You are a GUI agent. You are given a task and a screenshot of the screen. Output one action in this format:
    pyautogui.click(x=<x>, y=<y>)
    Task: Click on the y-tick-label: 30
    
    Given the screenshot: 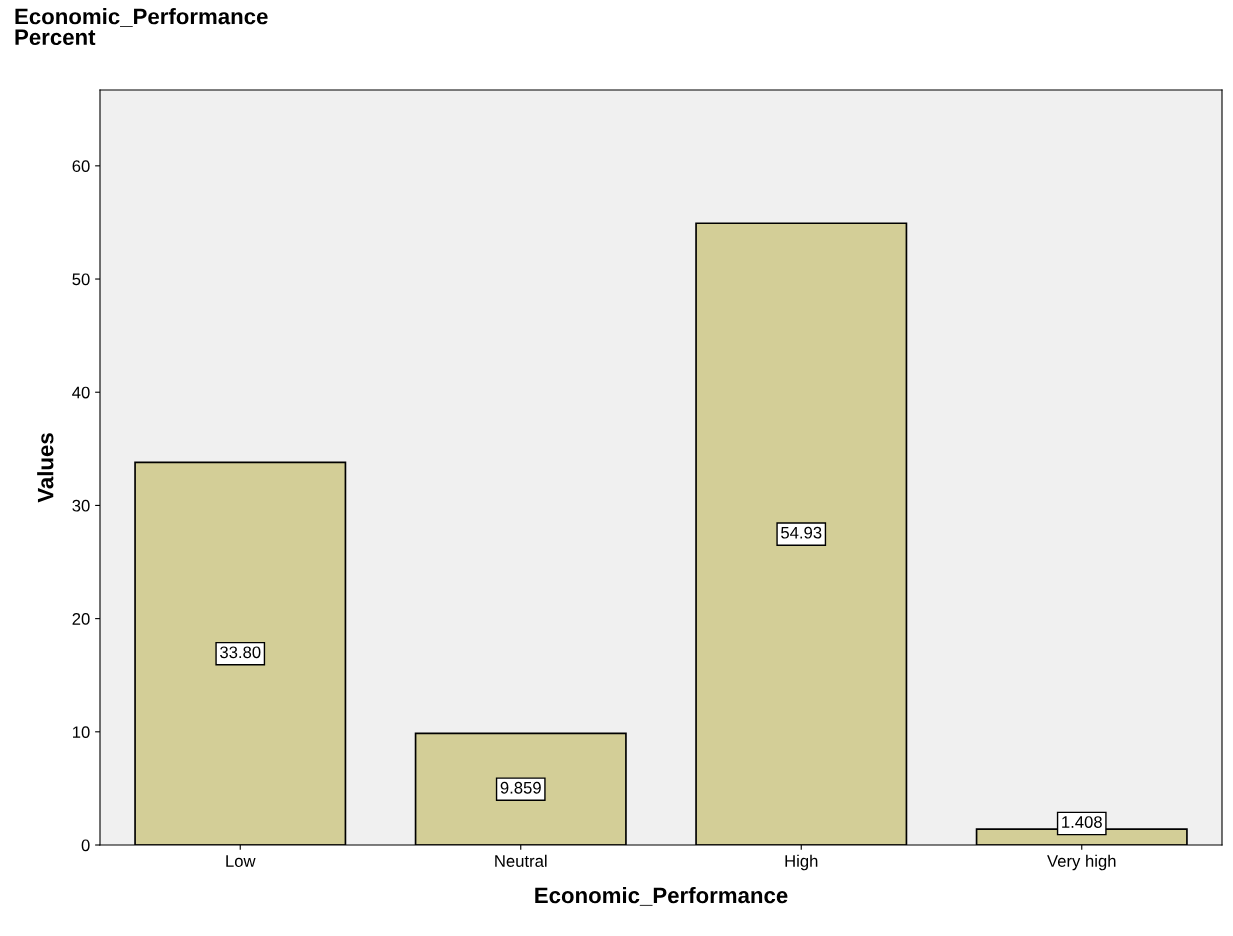 What is the action you would take?
    pyautogui.click(x=81, y=505)
    